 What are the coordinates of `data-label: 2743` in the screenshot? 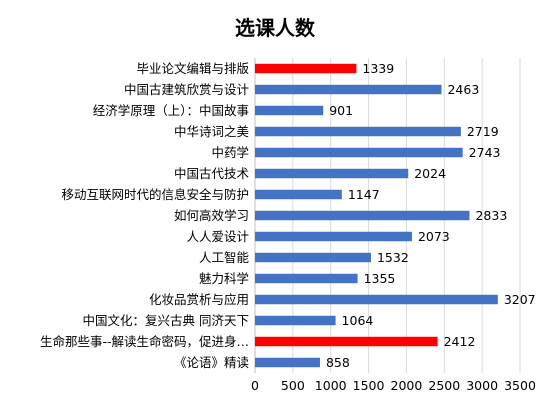 It's located at (485, 152).